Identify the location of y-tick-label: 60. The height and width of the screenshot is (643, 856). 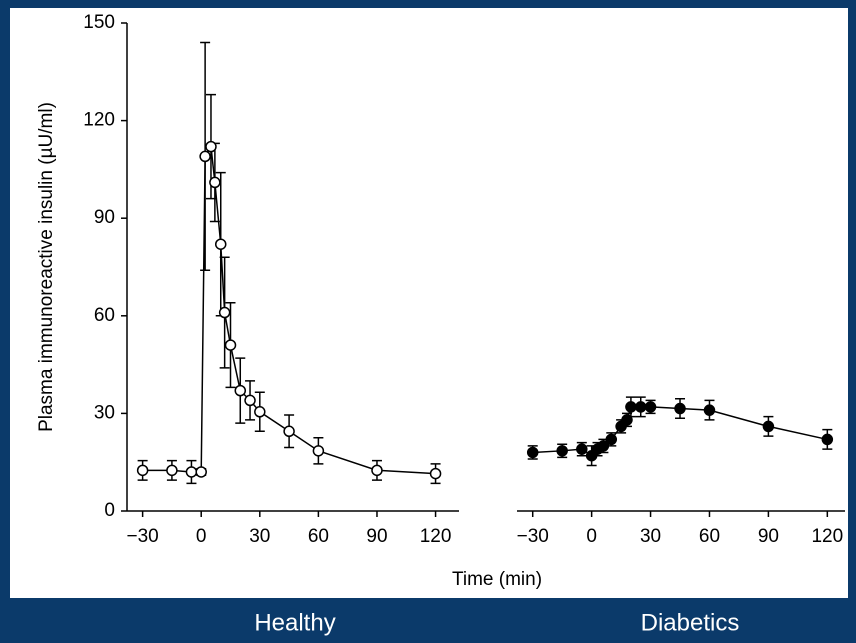
(104, 315).